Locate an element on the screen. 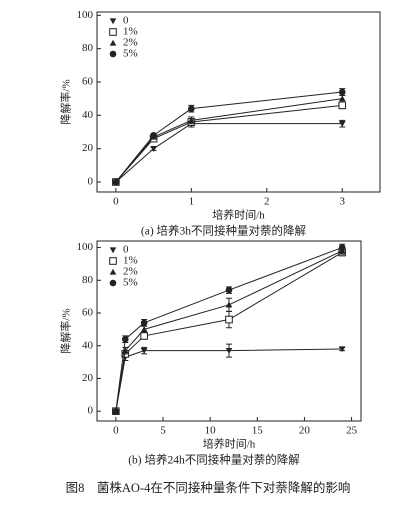 The height and width of the screenshot is (510, 416). x-tick-label: 1 is located at coordinates (192, 202).